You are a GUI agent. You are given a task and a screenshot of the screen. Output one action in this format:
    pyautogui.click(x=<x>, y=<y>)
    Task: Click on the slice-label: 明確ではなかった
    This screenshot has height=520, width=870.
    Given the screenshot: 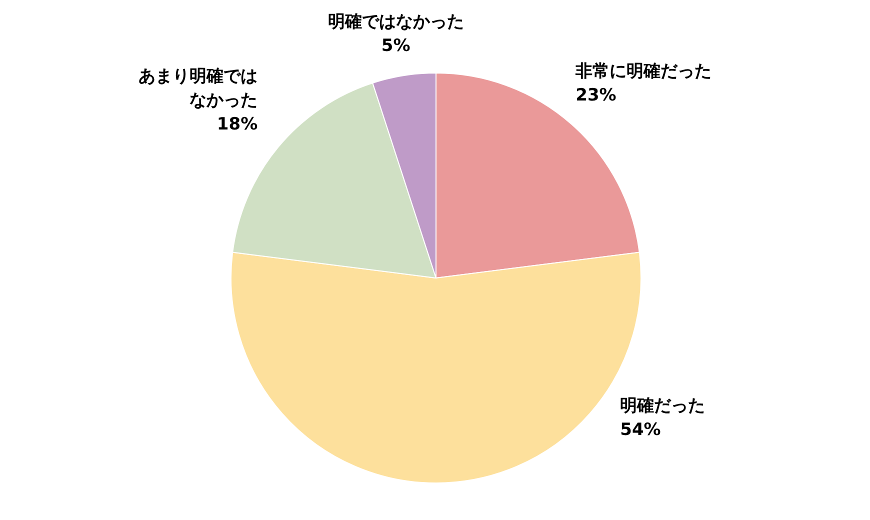 What is the action you would take?
    pyautogui.click(x=396, y=22)
    